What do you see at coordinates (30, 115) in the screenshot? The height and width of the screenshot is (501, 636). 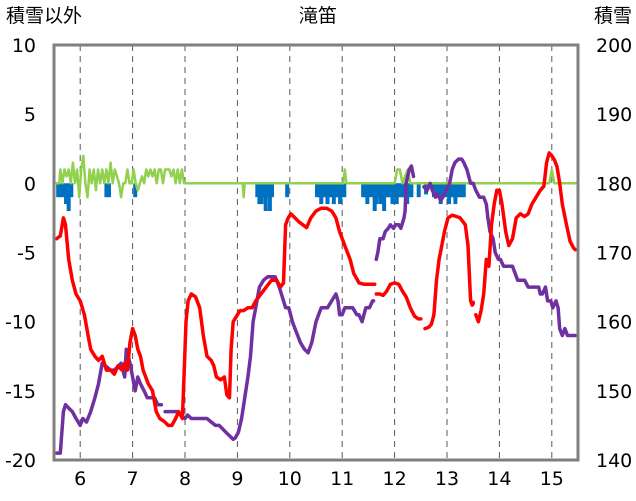 I see `left-tick-label: 5` at bounding box center [30, 115].